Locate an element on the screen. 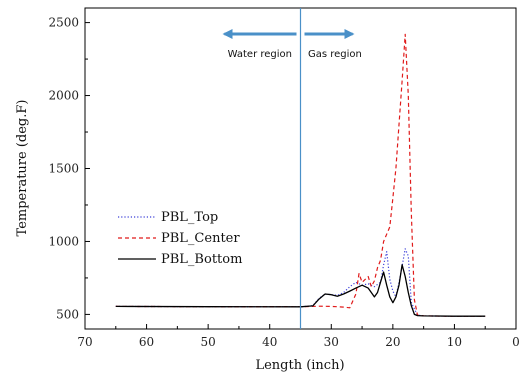 Image resolution: width=520 pixels, height=376 pixels. x-tick-label: 10 is located at coordinates (454, 342).